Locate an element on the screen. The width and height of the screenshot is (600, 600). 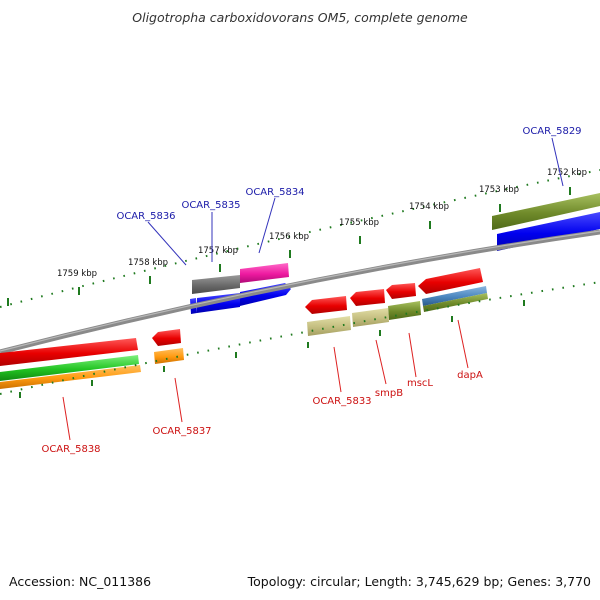
gene-dapa-product is located at coordinates (454, 296).